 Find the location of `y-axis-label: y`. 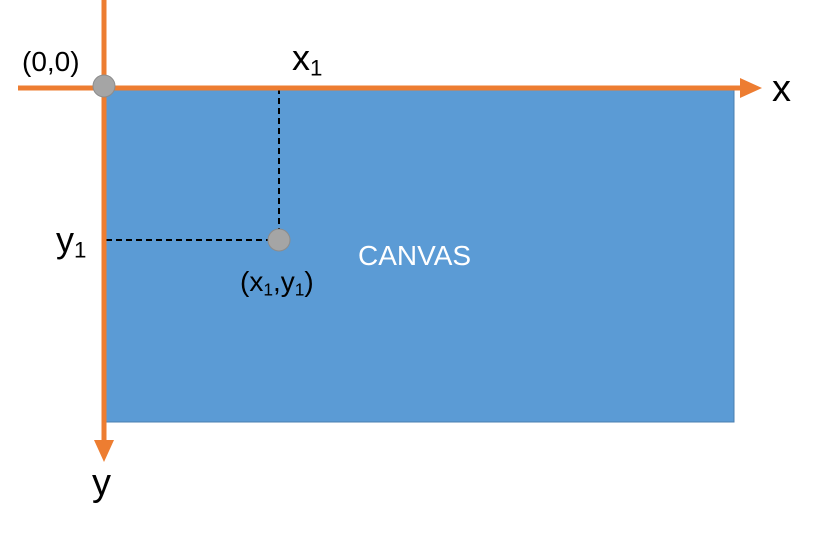

y-axis-label: y is located at coordinates (101, 483).